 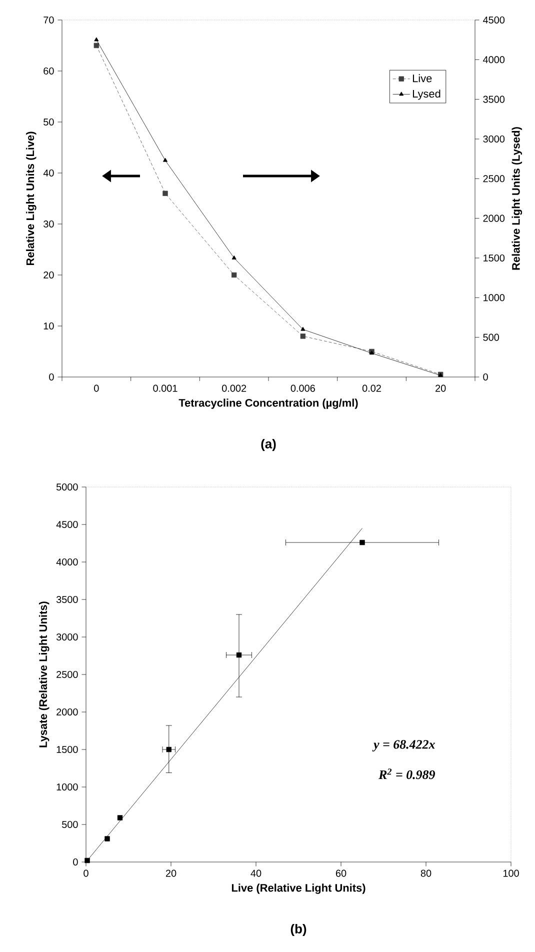 What do you see at coordinates (49, 122) in the screenshot?
I see `y-tick-label: 50` at bounding box center [49, 122].